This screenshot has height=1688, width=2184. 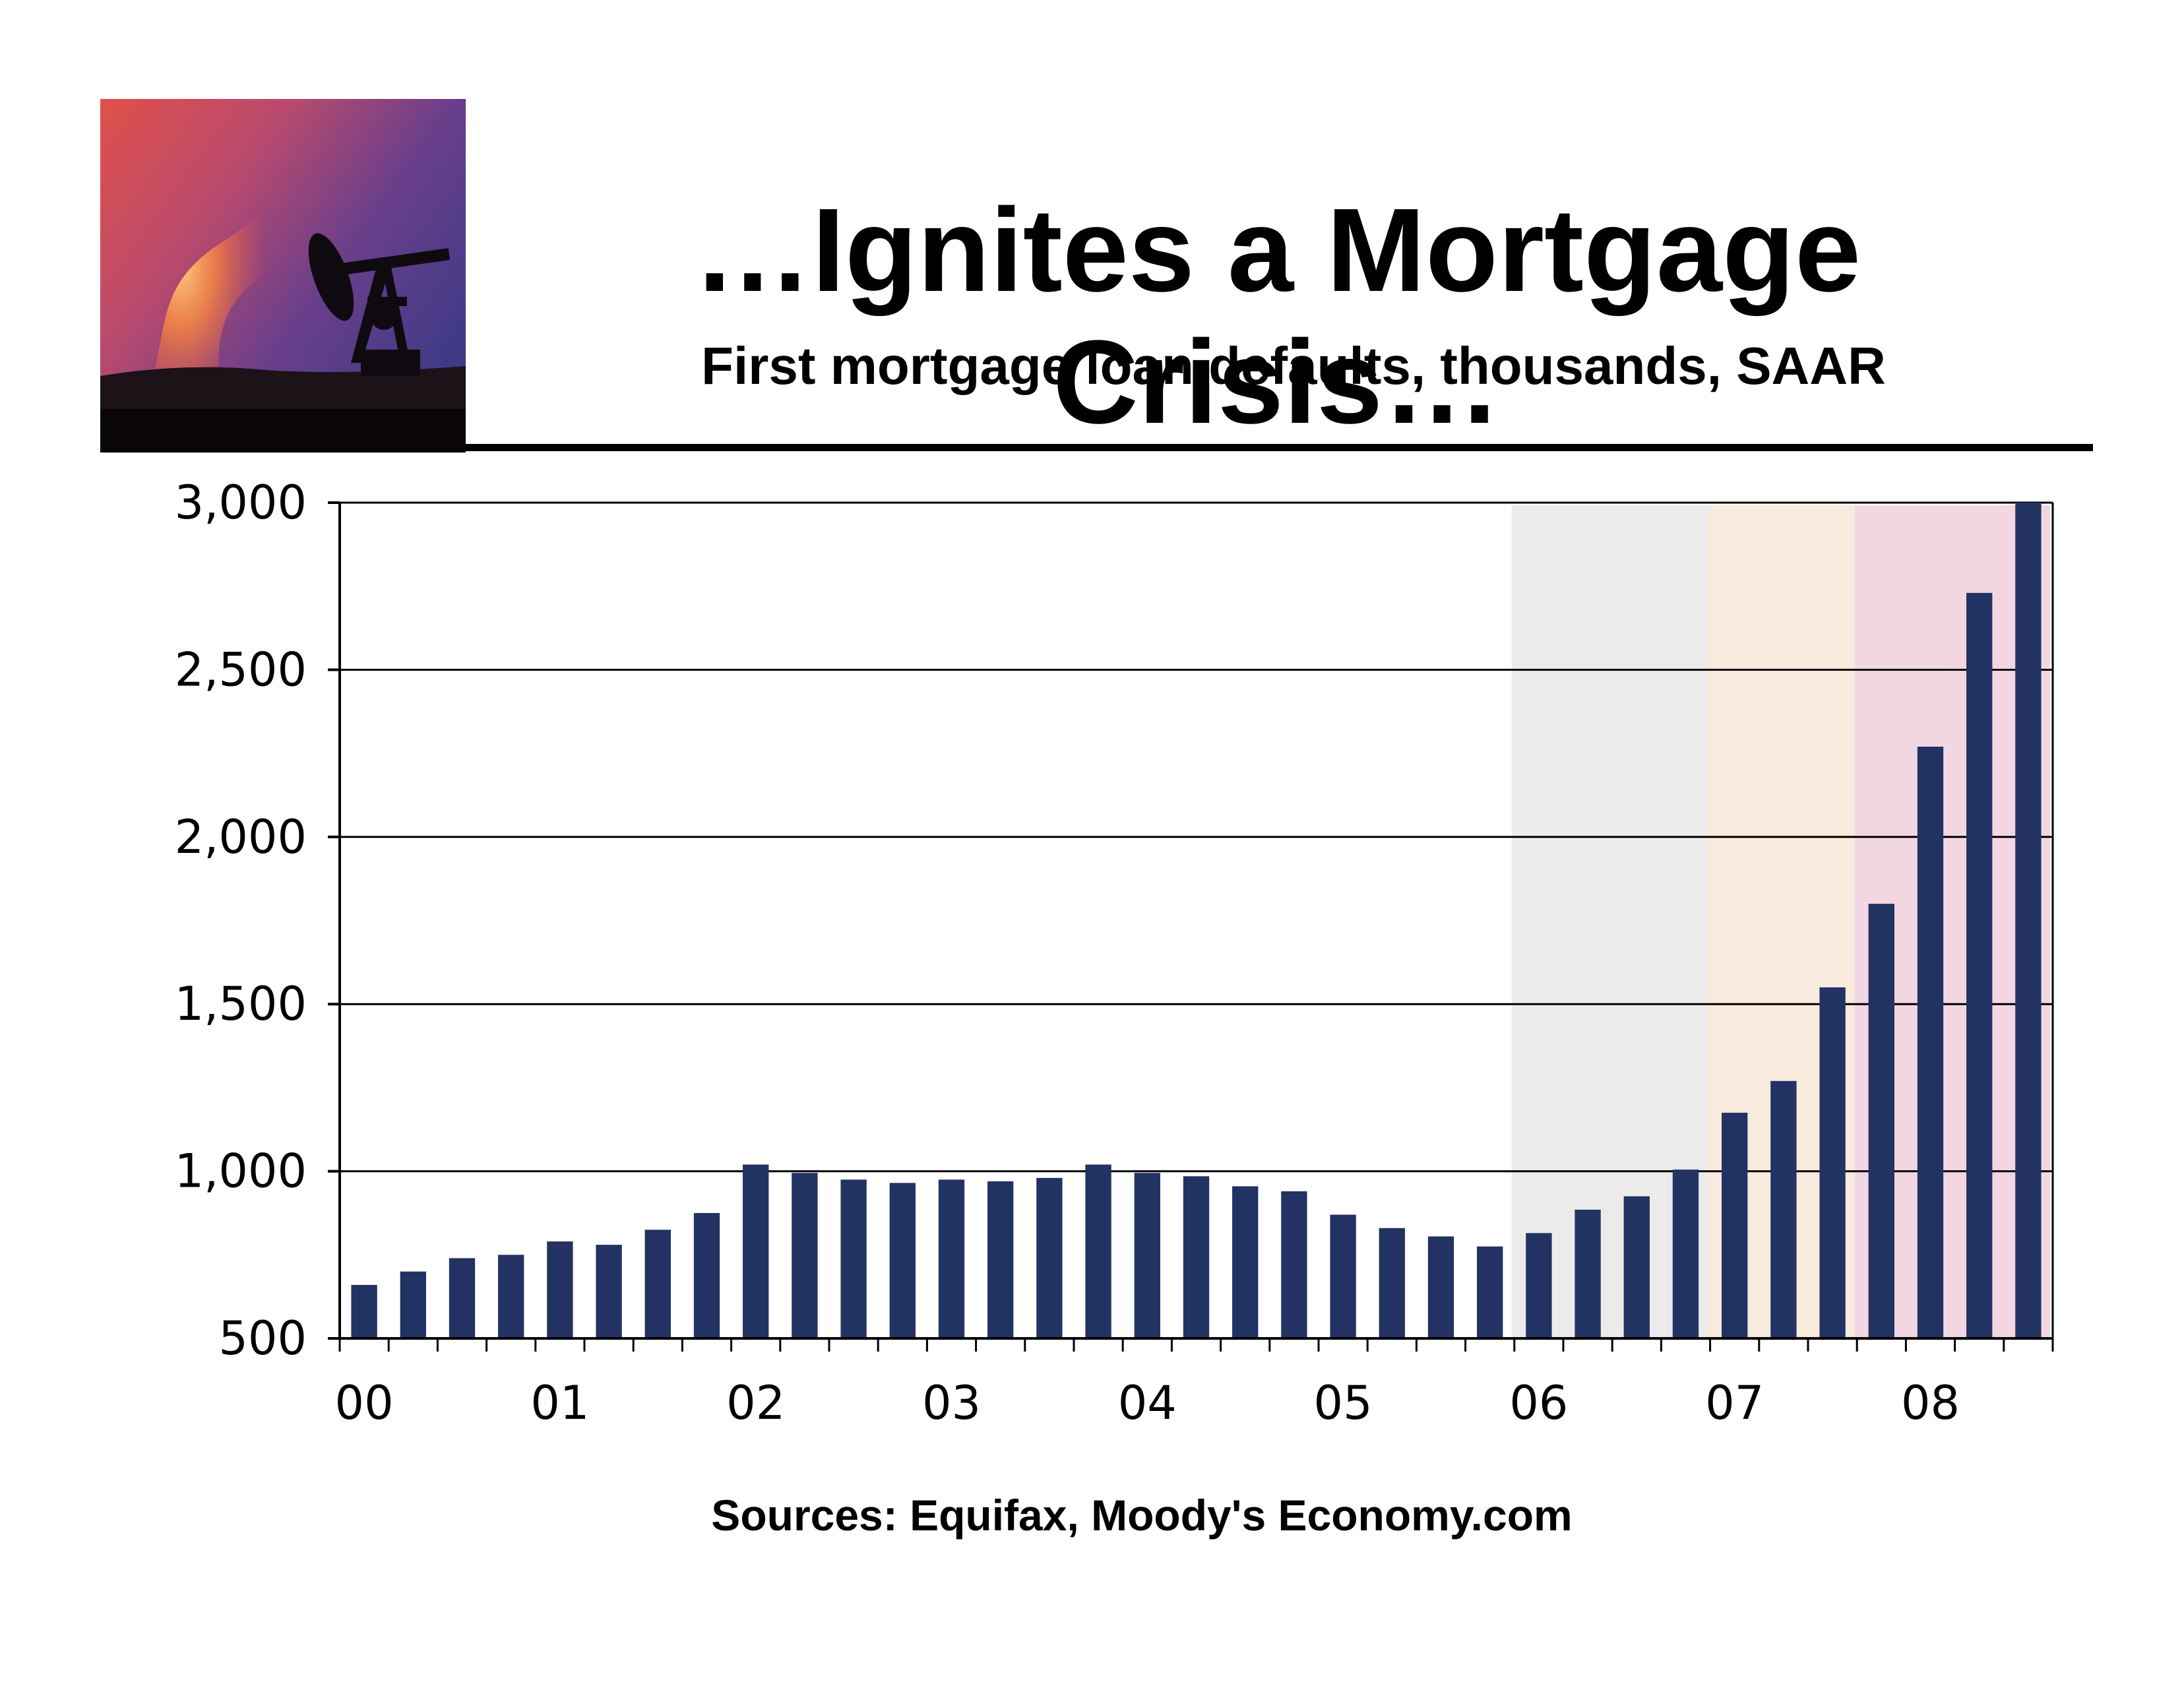 What do you see at coordinates (952, 1403) in the screenshot?
I see `x-tick-label: 03` at bounding box center [952, 1403].